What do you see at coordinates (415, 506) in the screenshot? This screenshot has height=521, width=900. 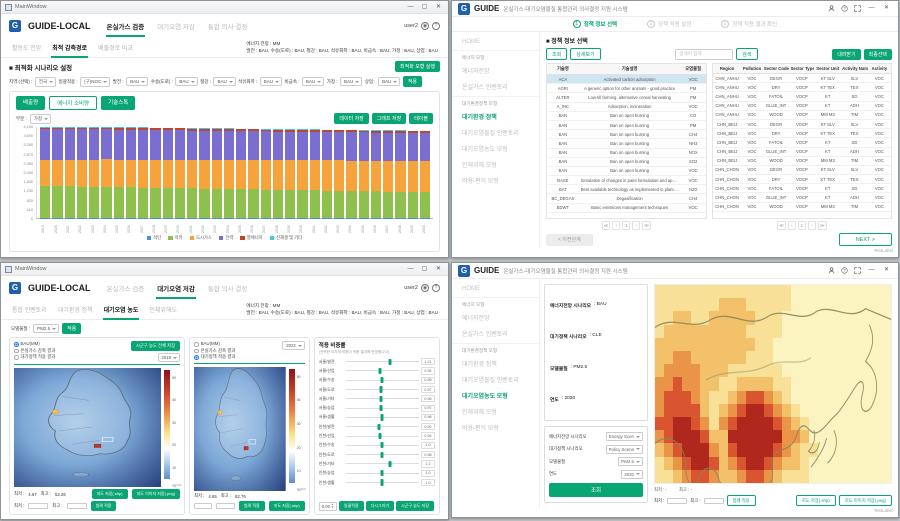 I see `save-concentration-button: 시군구 농도 저장` at bounding box center [415, 506].